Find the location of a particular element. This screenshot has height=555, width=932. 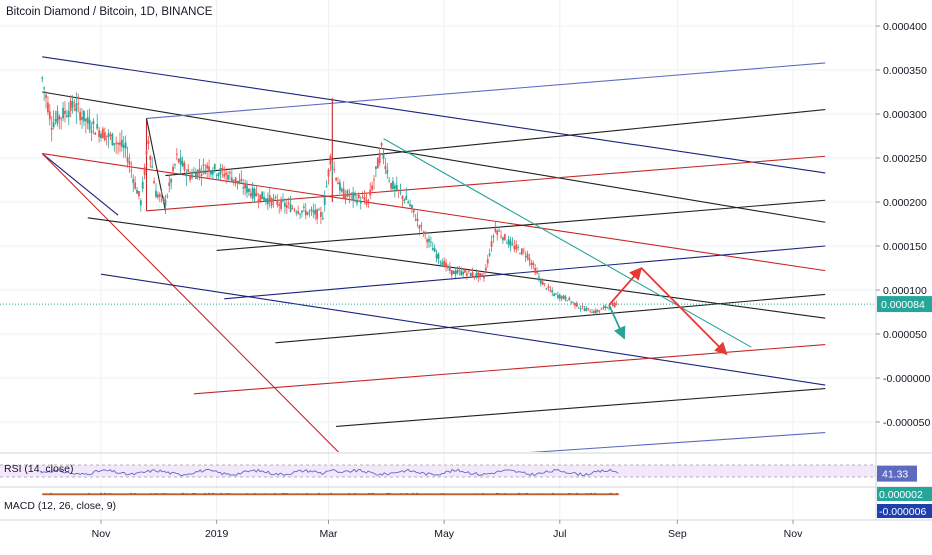

y-tick-label: 0.000050 is located at coordinates (905, 335).